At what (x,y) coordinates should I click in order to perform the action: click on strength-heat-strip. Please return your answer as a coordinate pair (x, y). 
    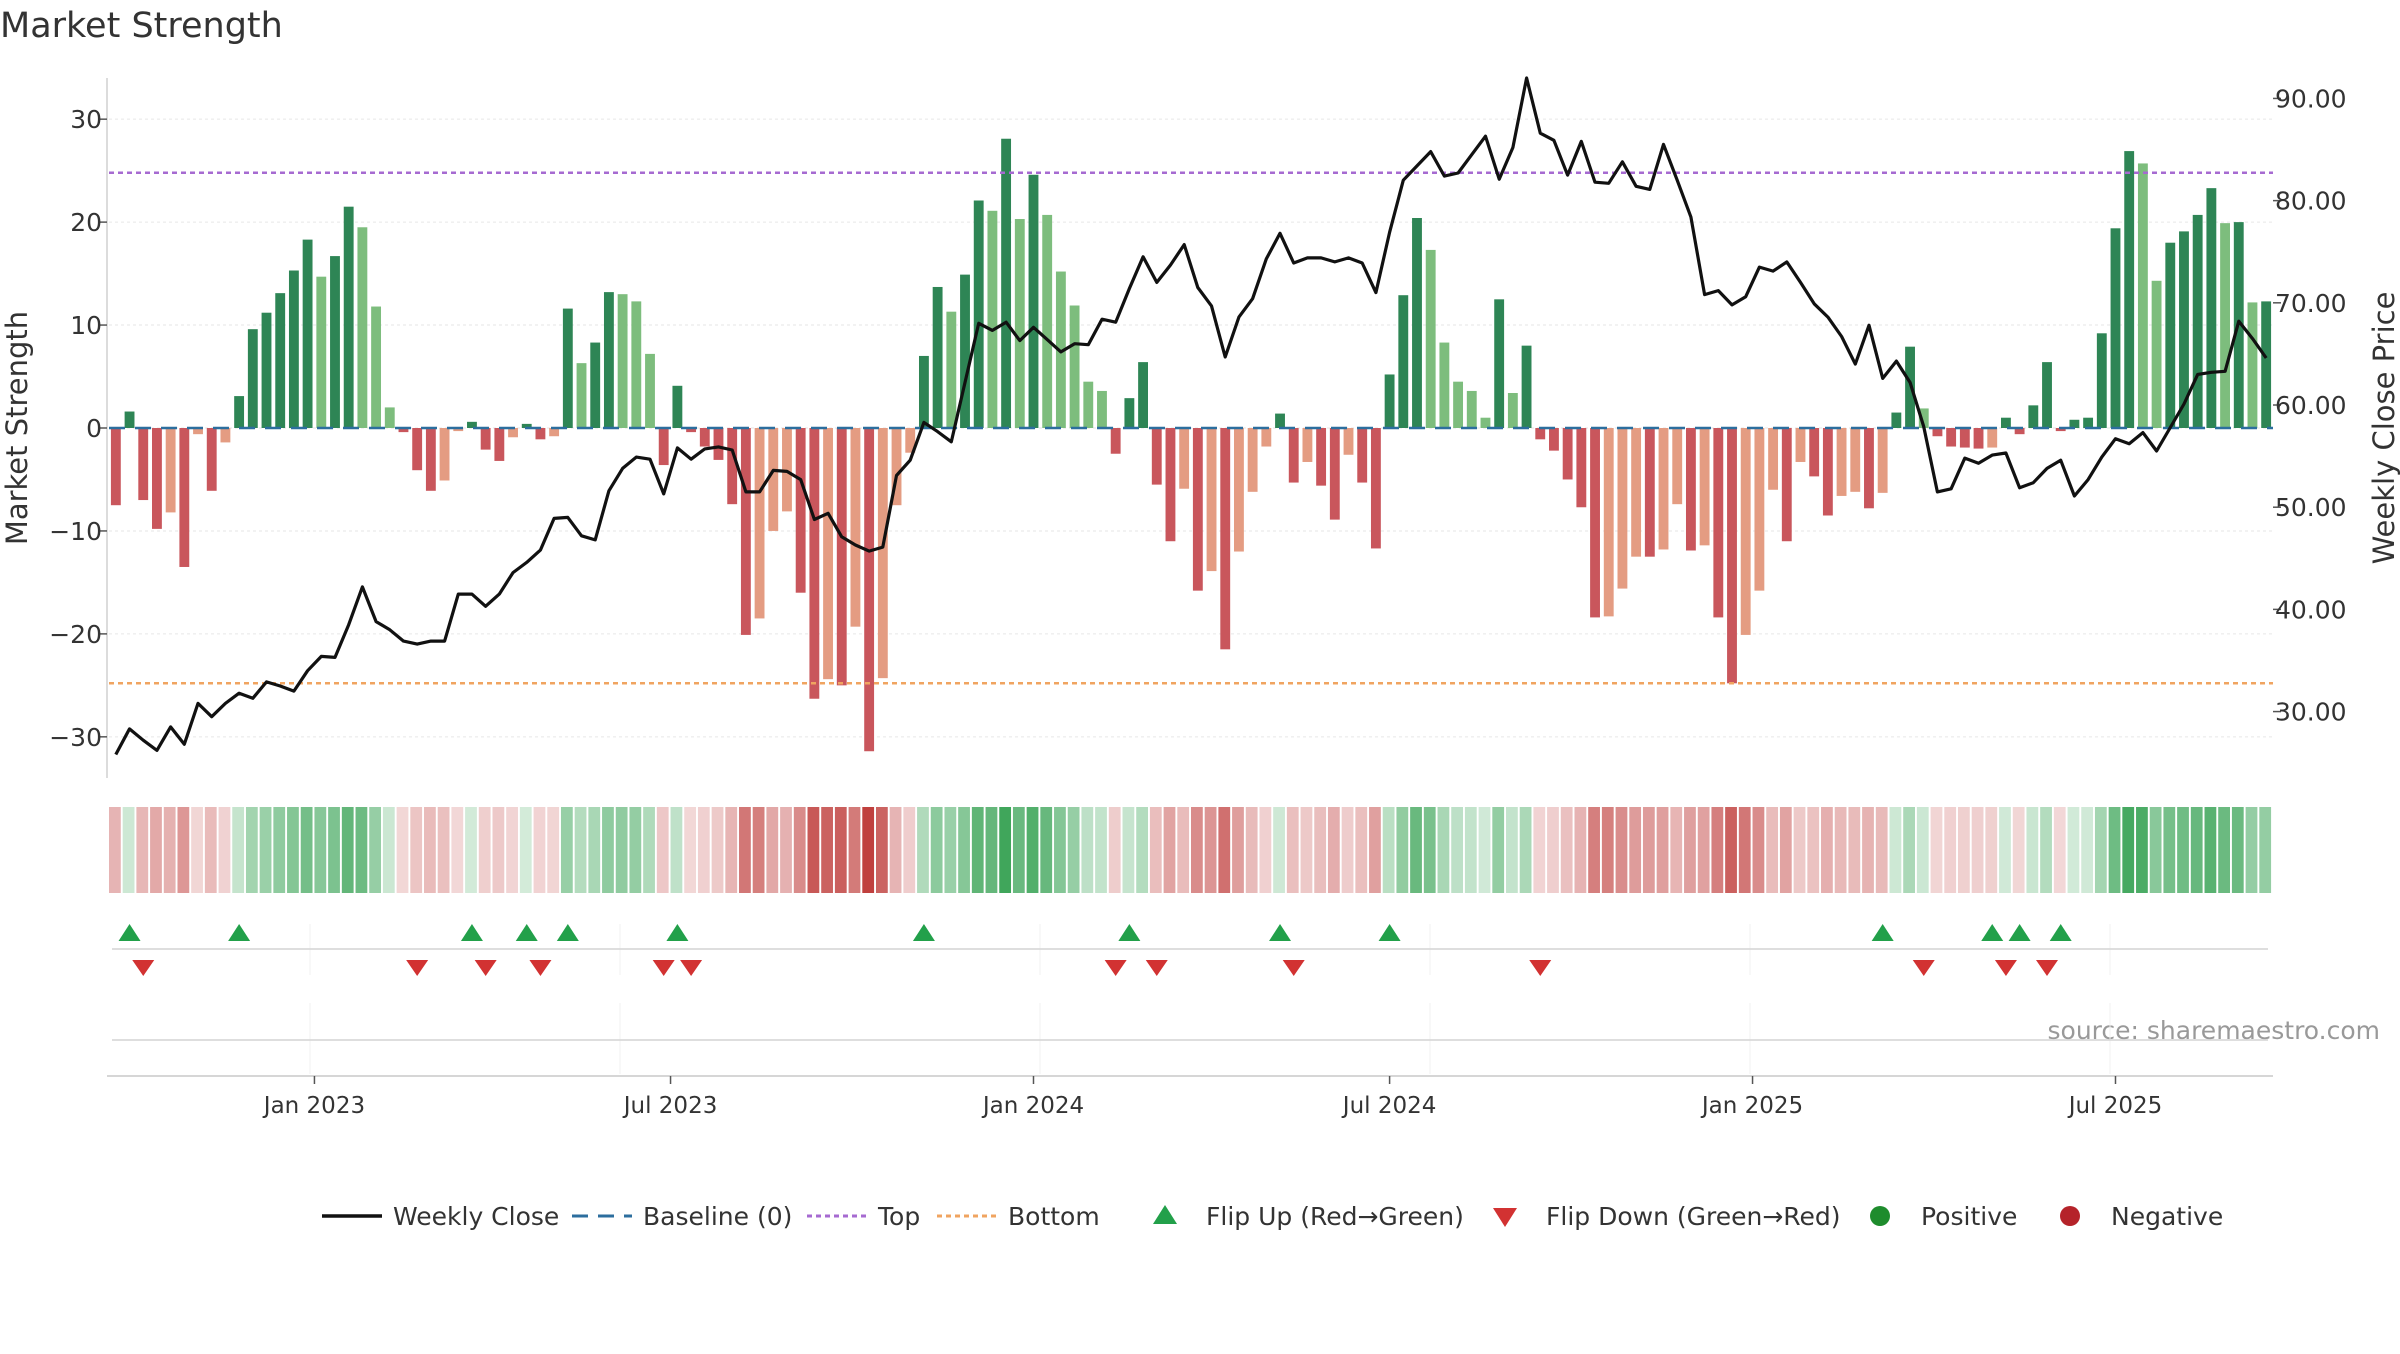
    Looking at the image, I should click on (1190, 850).